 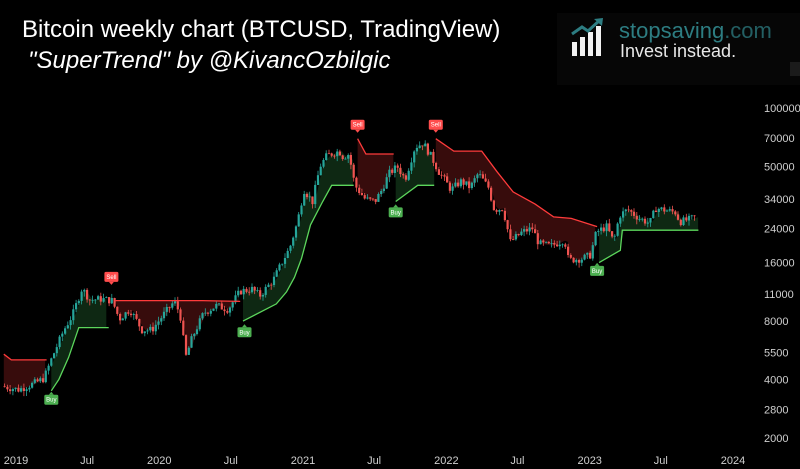 I want to click on brand-name-domain: .com, so click(x=748, y=30).